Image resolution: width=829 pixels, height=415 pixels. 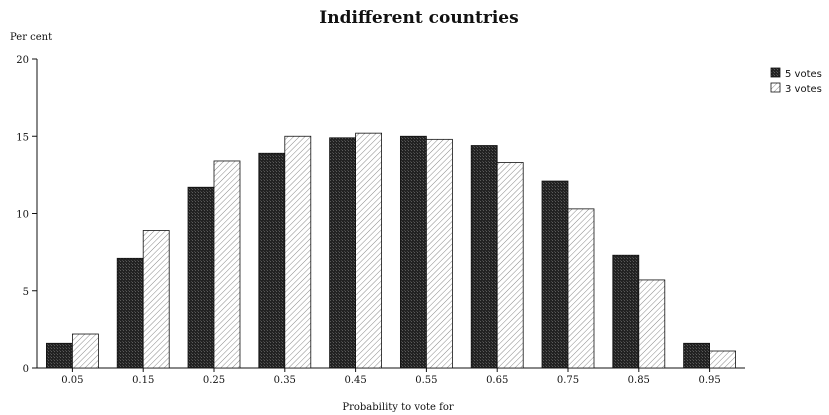 I want to click on bar-3-votes-0.25, so click(x=227, y=264).